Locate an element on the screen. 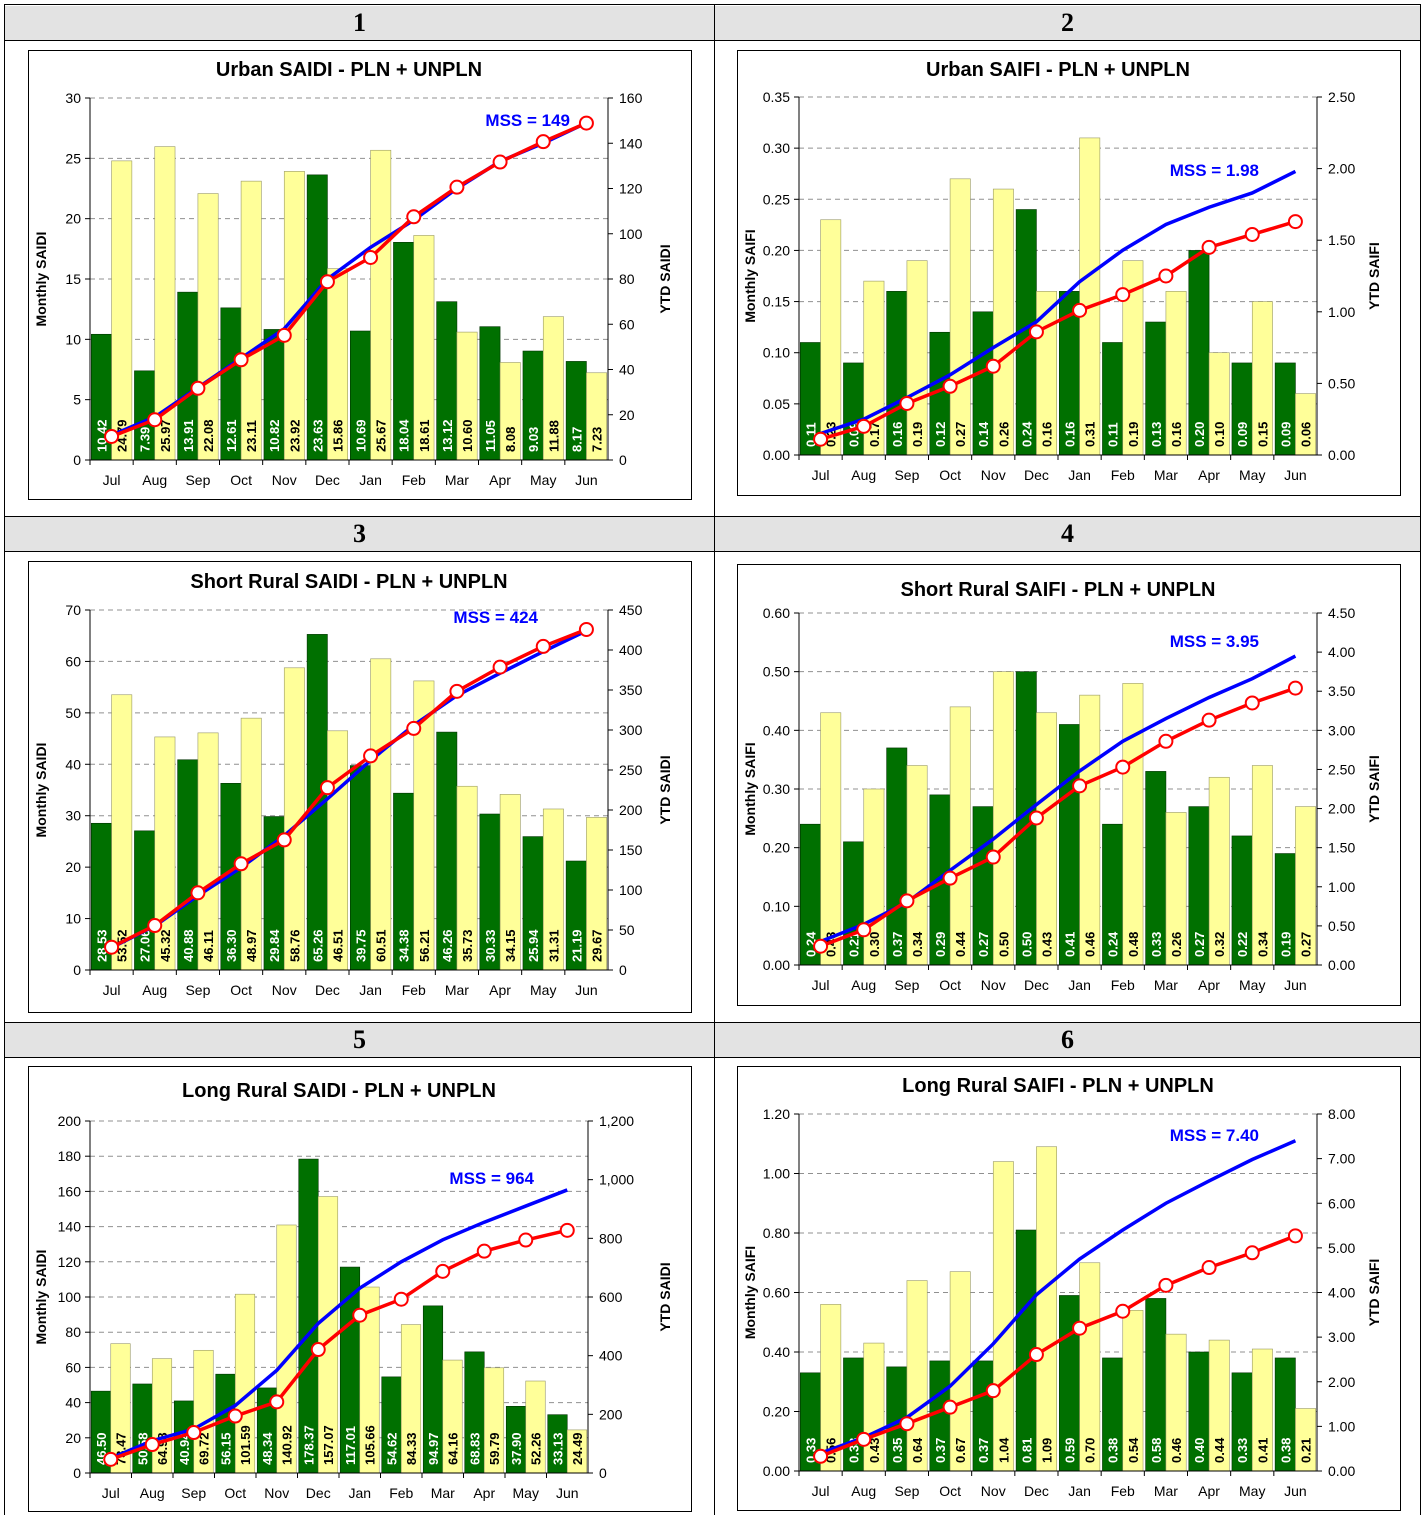 This screenshot has width=1425, height=1515. bar-value-label: 52.26 is located at coordinates (536, 1448).